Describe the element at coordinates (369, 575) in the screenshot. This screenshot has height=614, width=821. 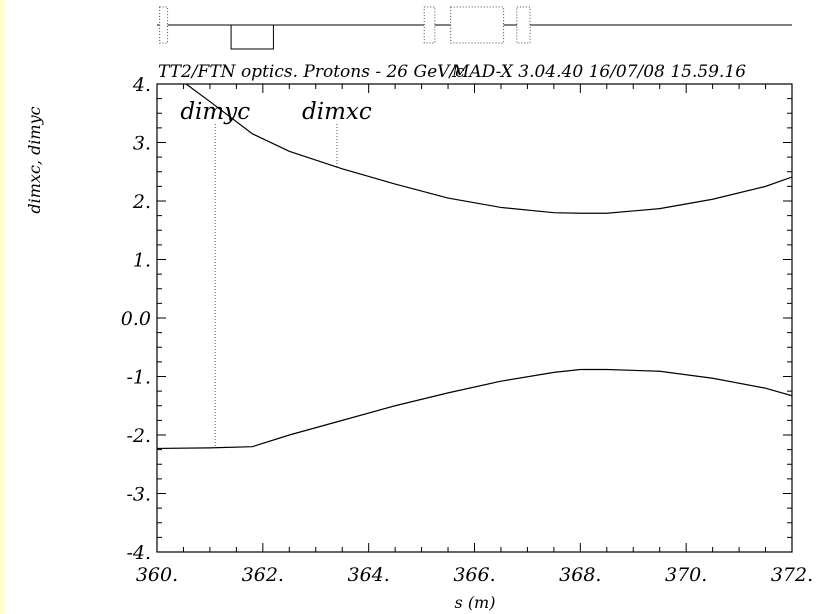
I see `x-tick-label: 364.` at that location.